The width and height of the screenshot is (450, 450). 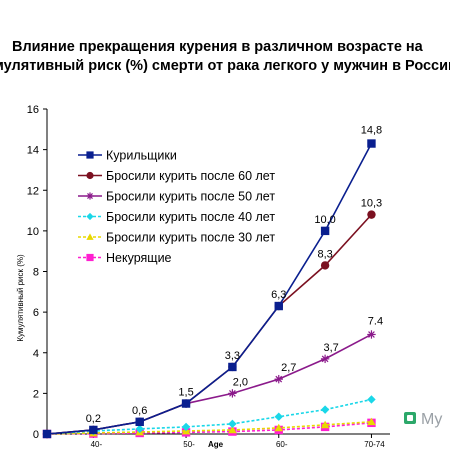 What do you see at coordinates (190, 176) in the screenshot?
I see `legend-label: Бросили курить после 60 лет` at bounding box center [190, 176].